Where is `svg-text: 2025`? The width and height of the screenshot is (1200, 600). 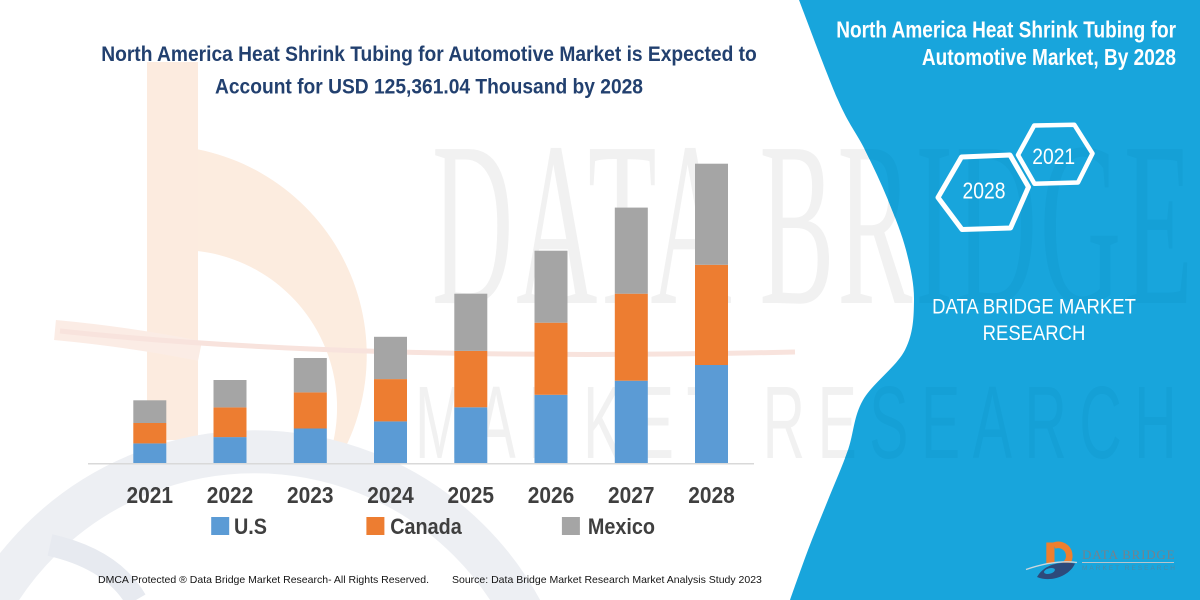 svg-text: 2025 is located at coordinates (471, 495).